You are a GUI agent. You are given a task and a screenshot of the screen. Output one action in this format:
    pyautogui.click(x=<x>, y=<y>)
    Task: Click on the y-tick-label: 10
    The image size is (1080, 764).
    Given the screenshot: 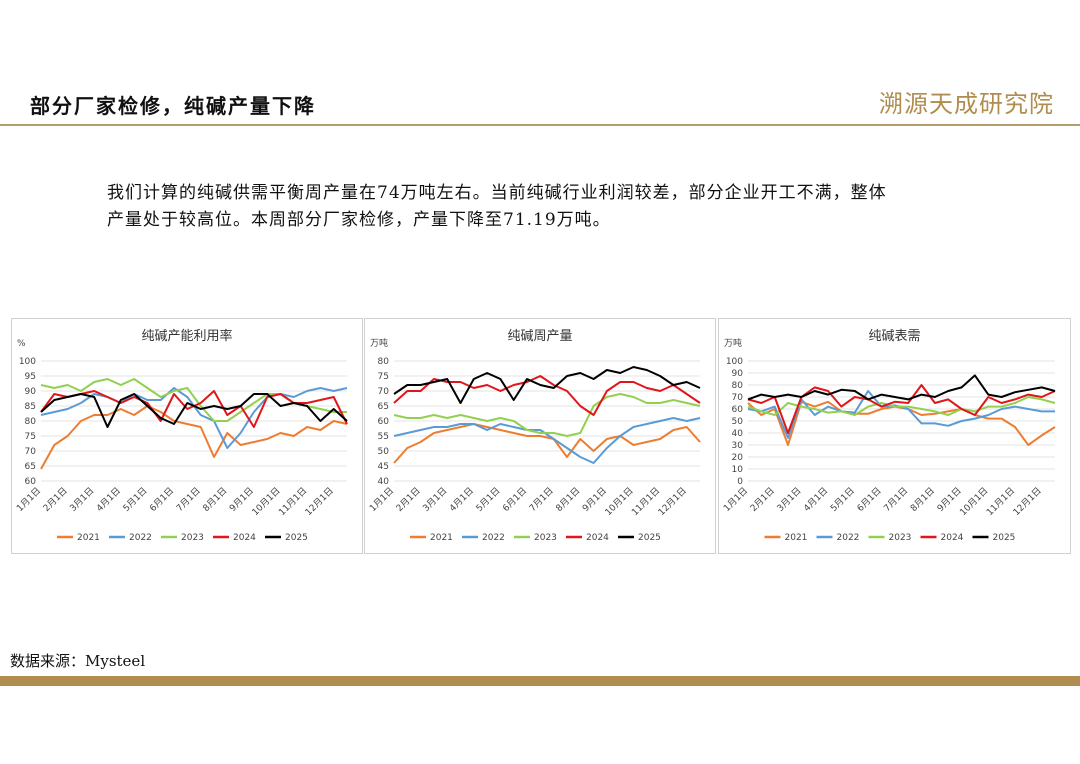 What is the action you would take?
    pyautogui.click(x=738, y=470)
    